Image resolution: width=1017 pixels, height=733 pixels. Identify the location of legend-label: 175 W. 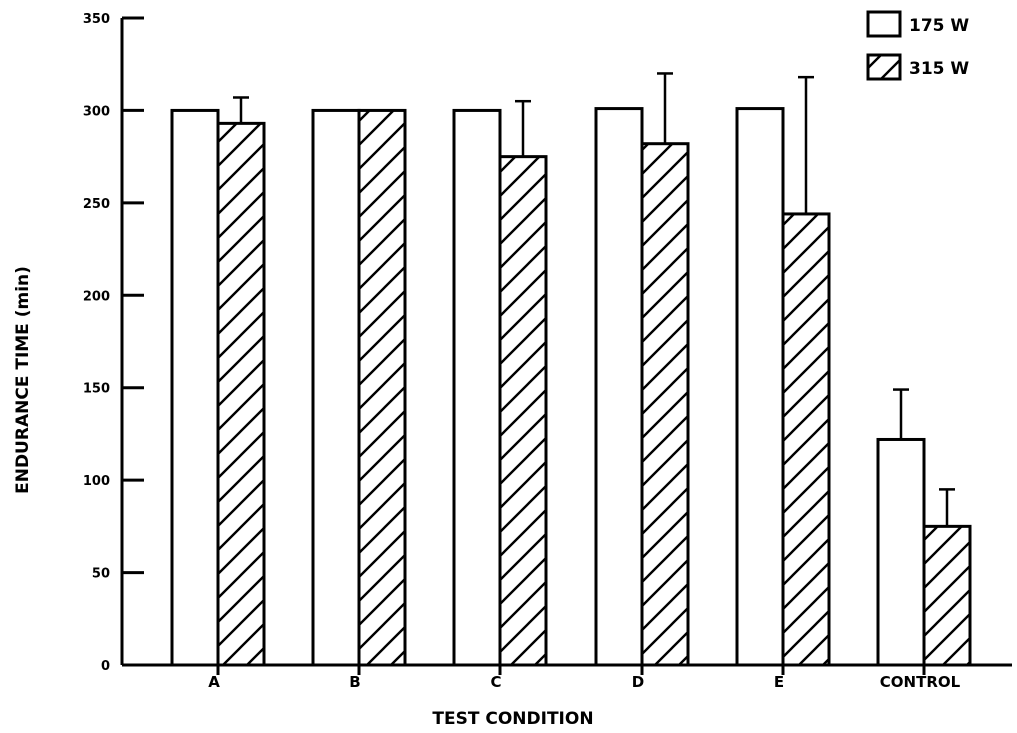
(939, 26).